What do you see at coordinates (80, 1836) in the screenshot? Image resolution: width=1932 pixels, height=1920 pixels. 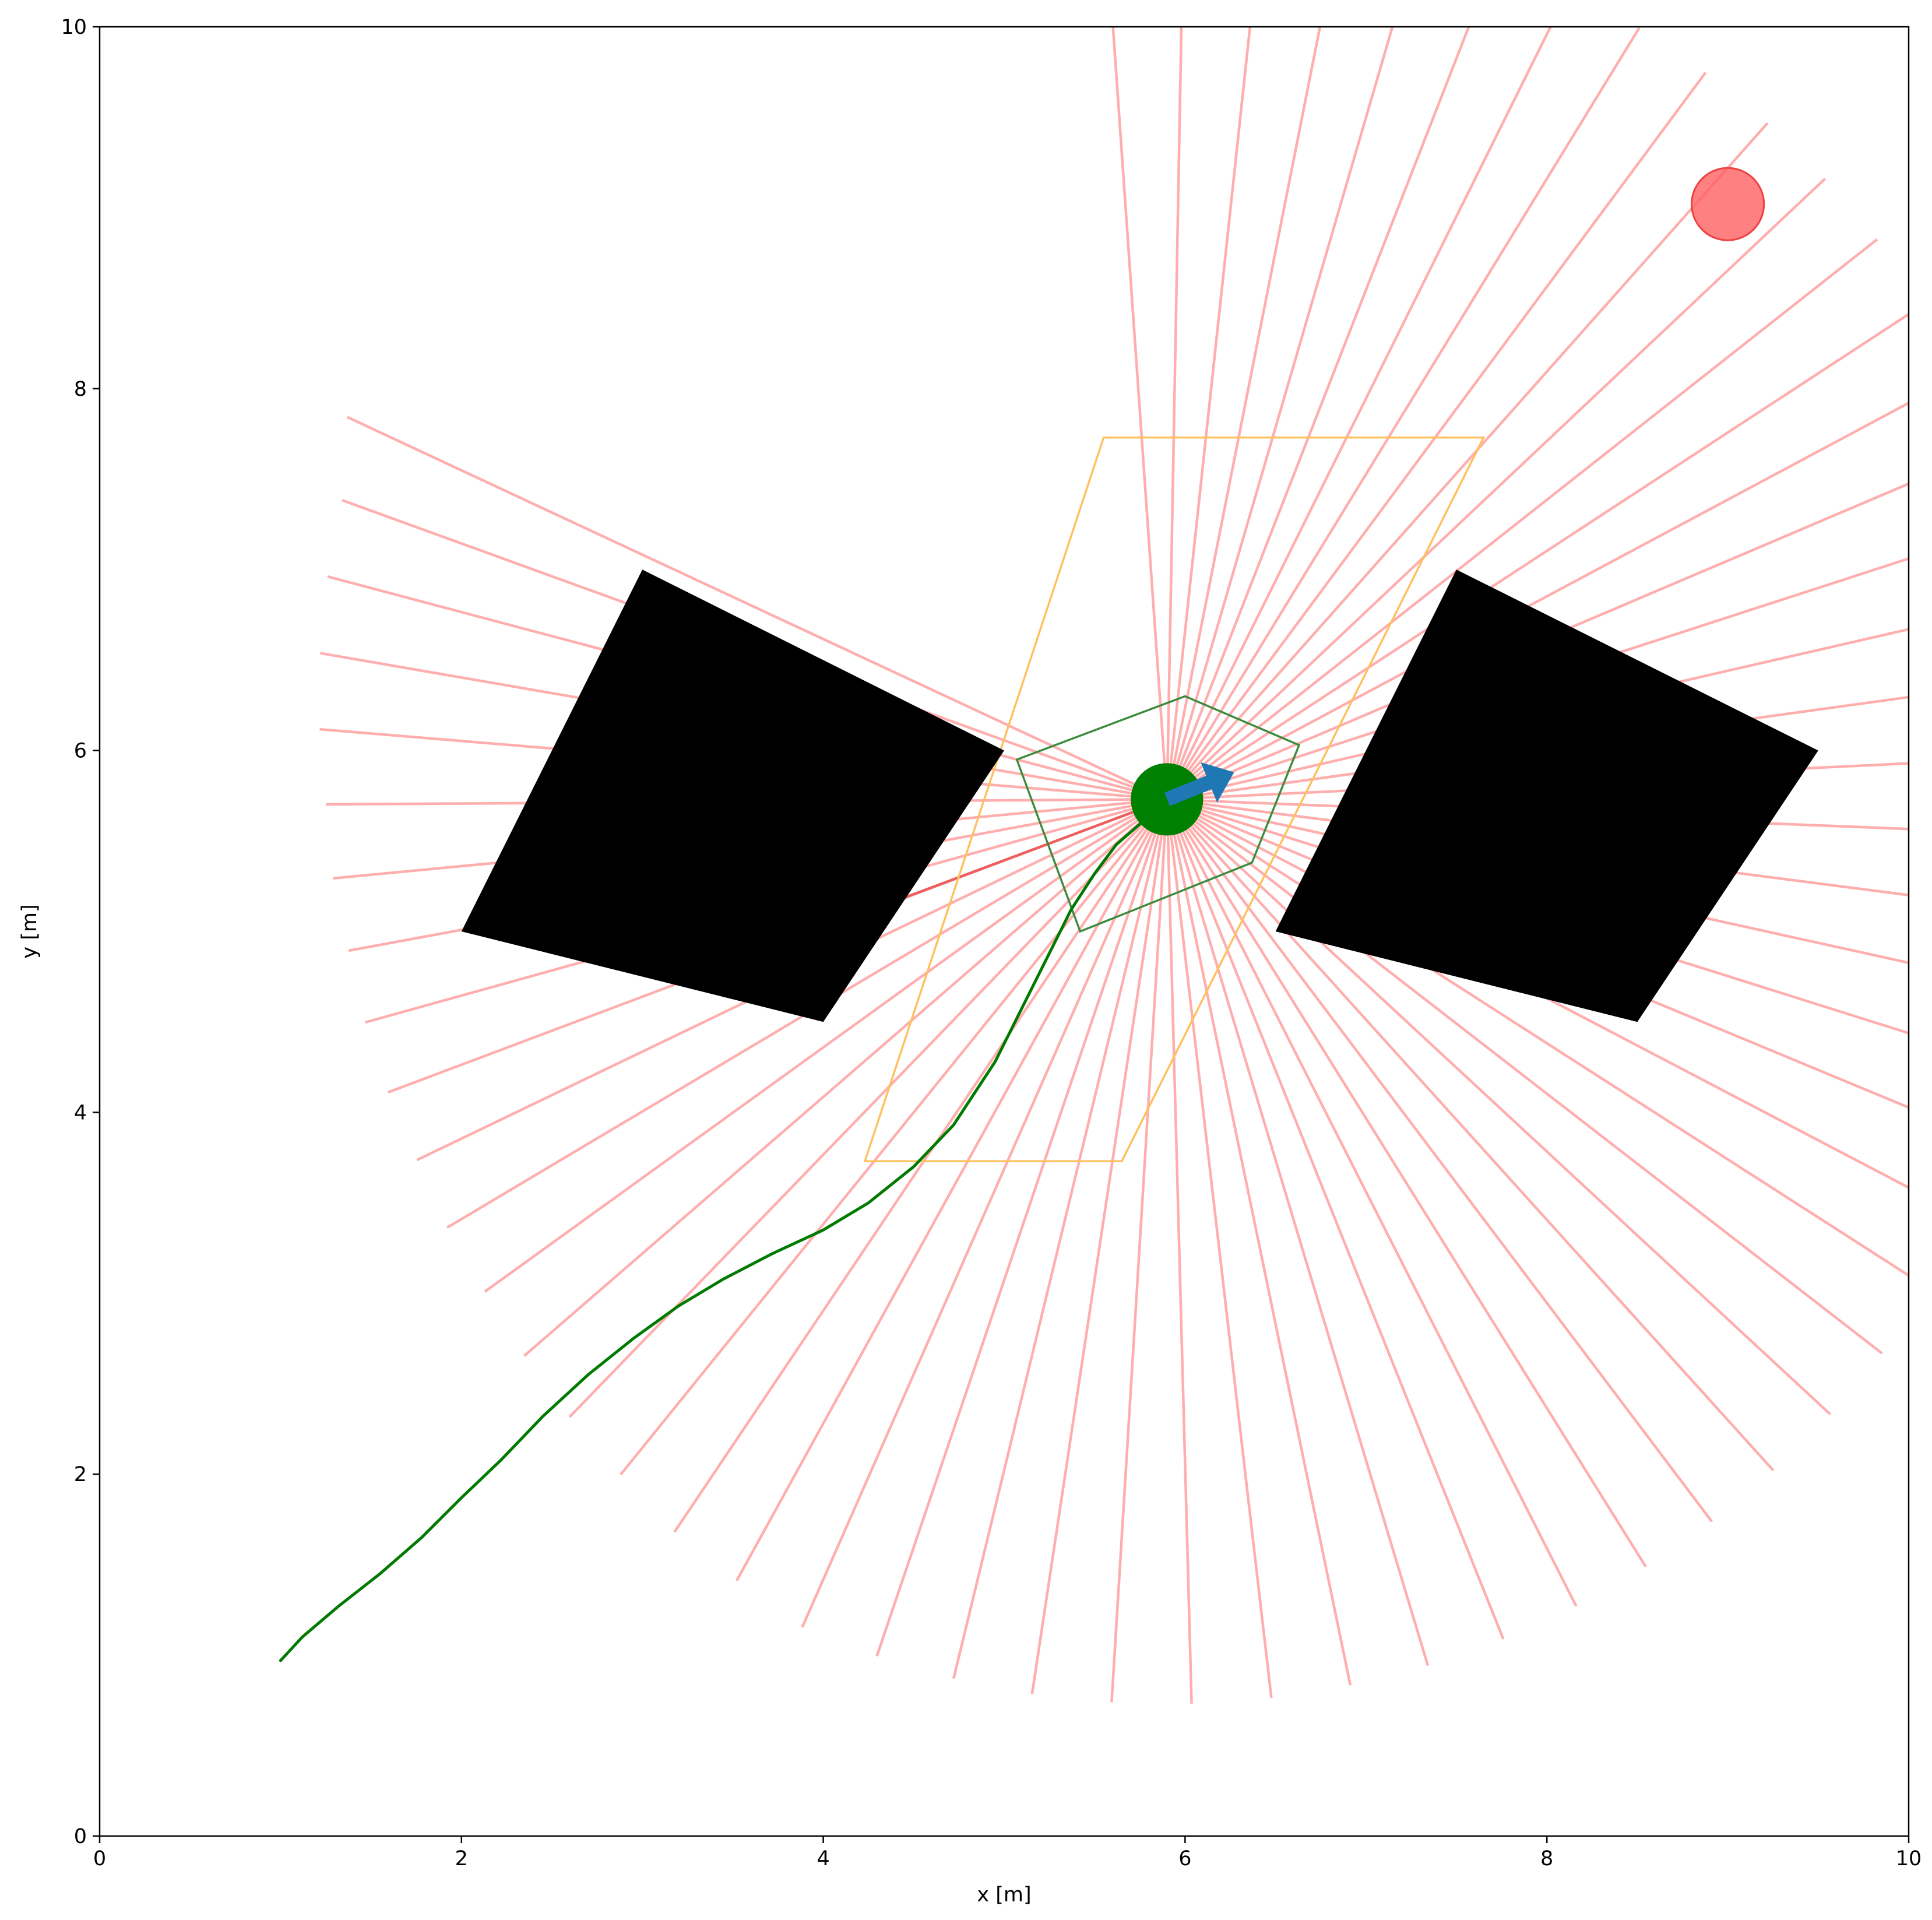 I see `y-tick-label: 0` at bounding box center [80, 1836].